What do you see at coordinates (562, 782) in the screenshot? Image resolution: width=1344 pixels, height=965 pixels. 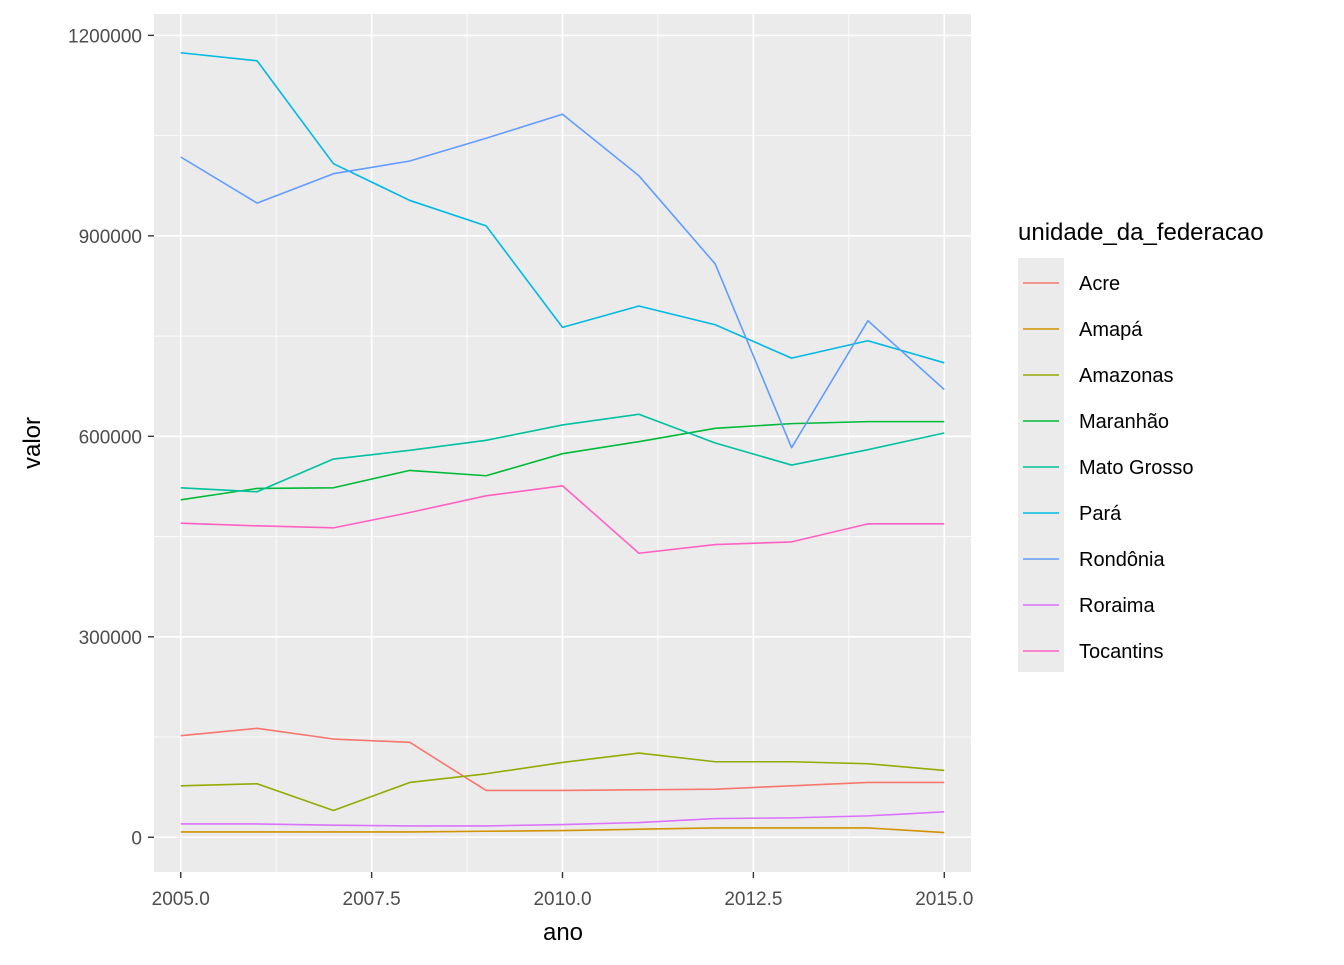 I see `series-line-amazonas` at bounding box center [562, 782].